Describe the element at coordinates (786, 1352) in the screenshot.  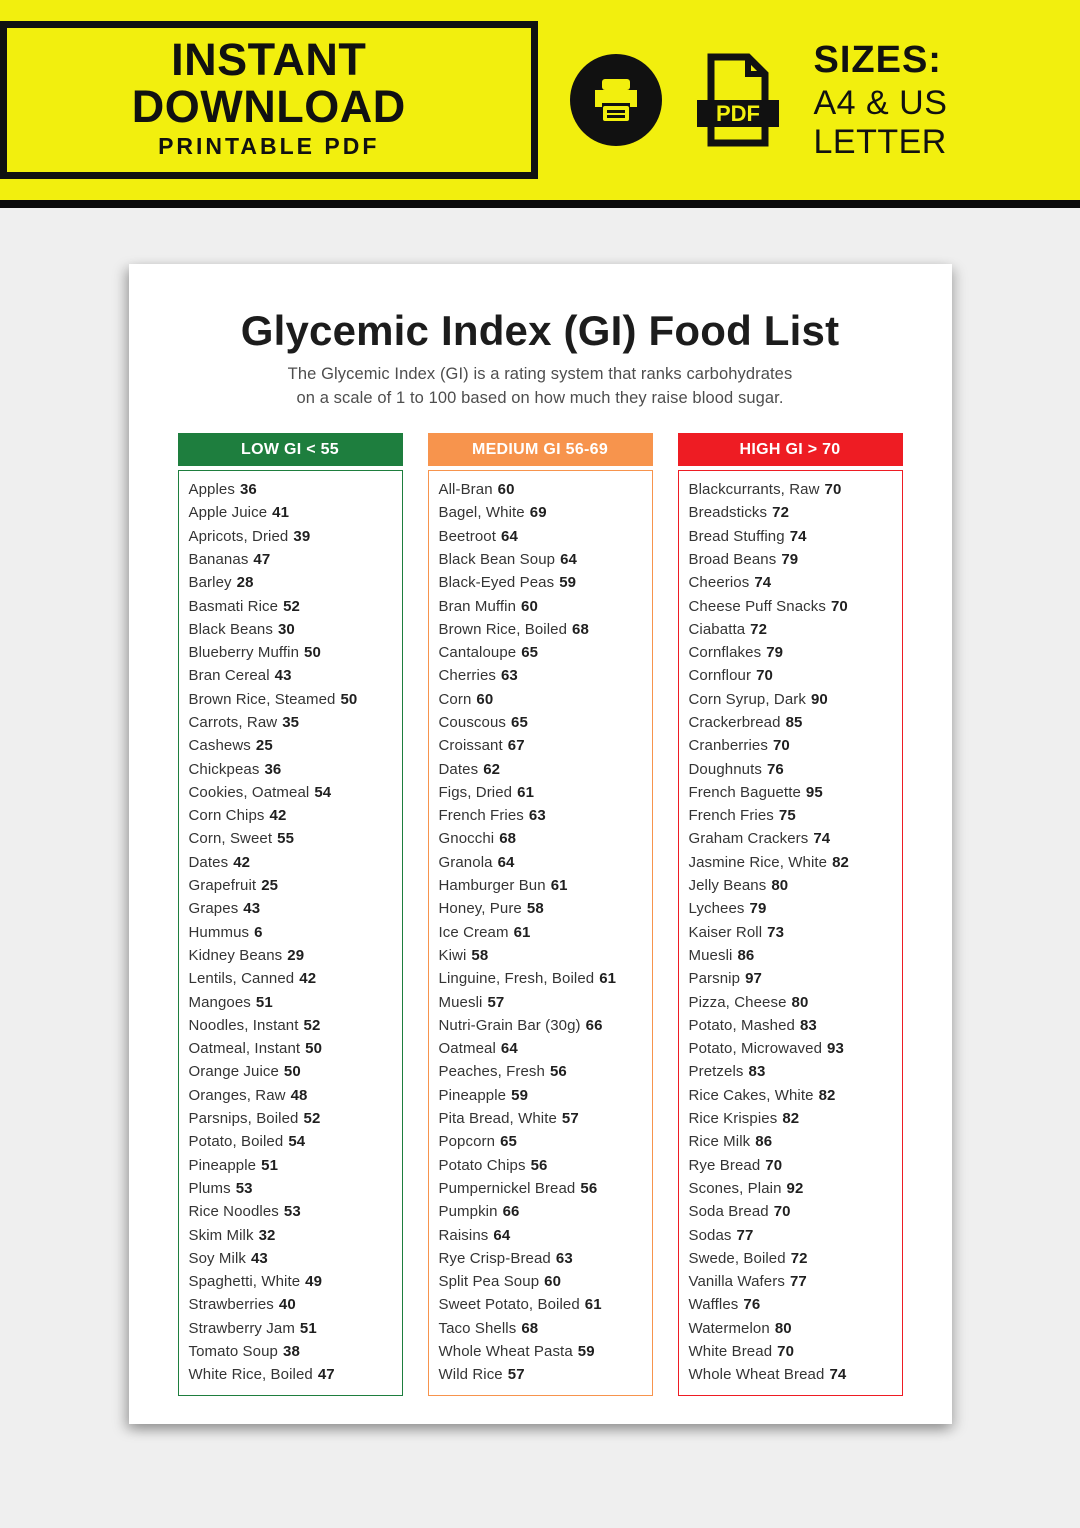
I see `food-gi-value: 70` at that location.